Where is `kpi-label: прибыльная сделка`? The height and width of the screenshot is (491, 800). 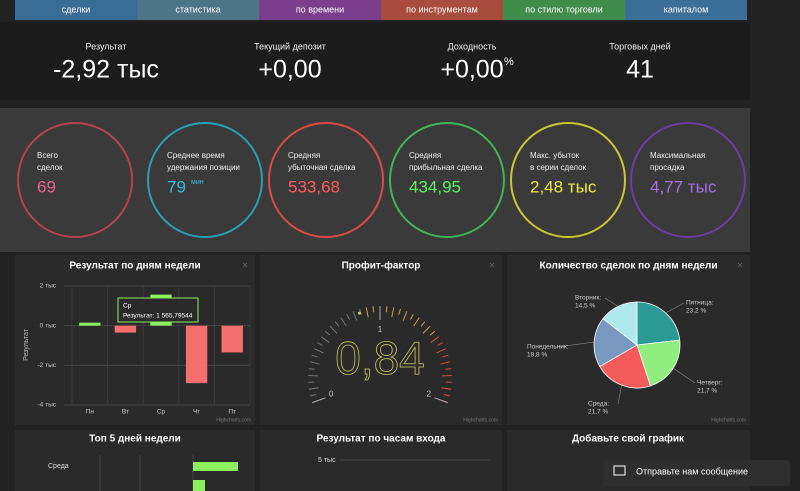
kpi-label: прибыльная сделка is located at coordinates (446, 167).